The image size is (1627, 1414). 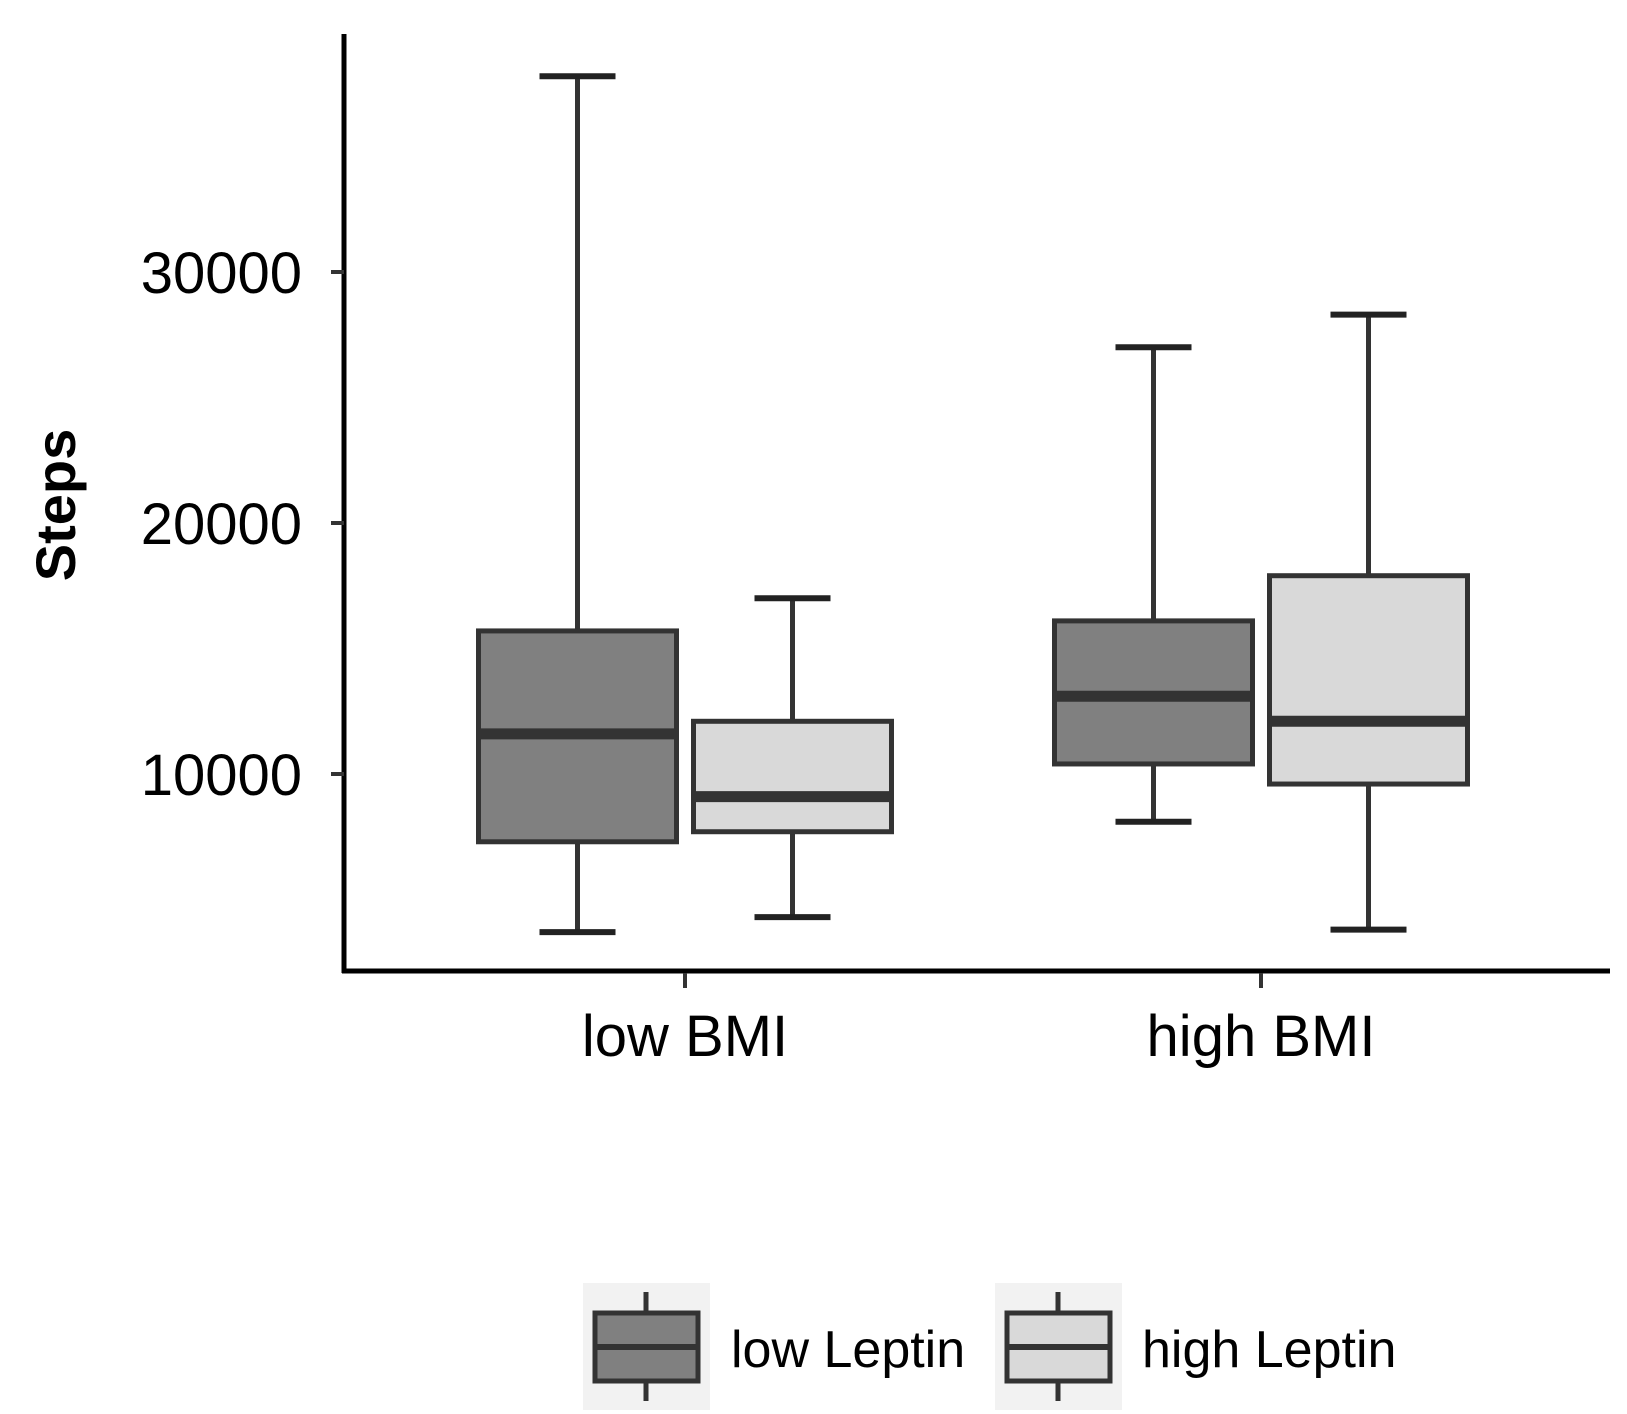 What do you see at coordinates (1153, 584) in the screenshot?
I see `box-low-leptin-high-bmi` at bounding box center [1153, 584].